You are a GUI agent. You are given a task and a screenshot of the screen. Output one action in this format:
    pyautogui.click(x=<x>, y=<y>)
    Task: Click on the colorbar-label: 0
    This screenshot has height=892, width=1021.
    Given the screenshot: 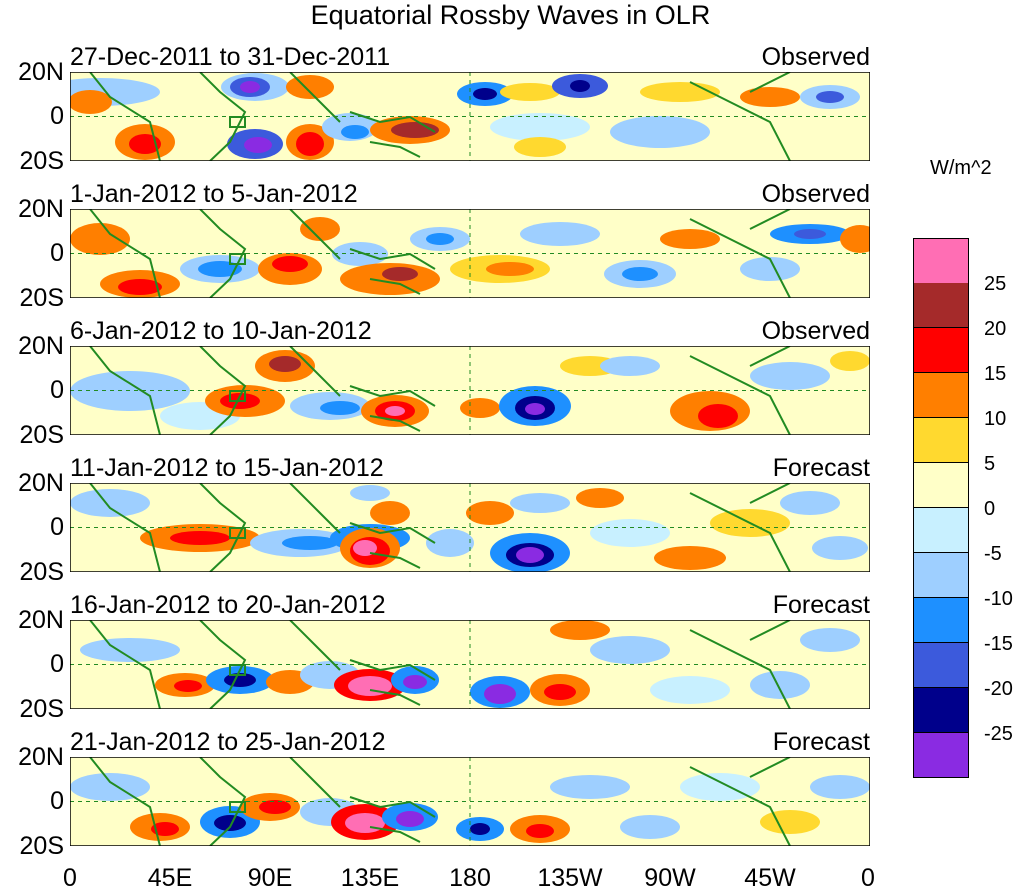 What is the action you would take?
    pyautogui.click(x=990, y=509)
    